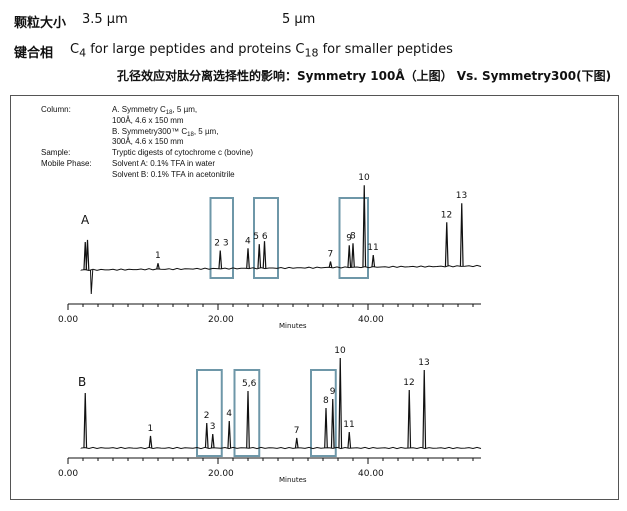 The width and height of the screenshot is (627, 511). Describe the element at coordinates (249, 384) in the screenshot. I see `peak-label: 5,6` at that location.